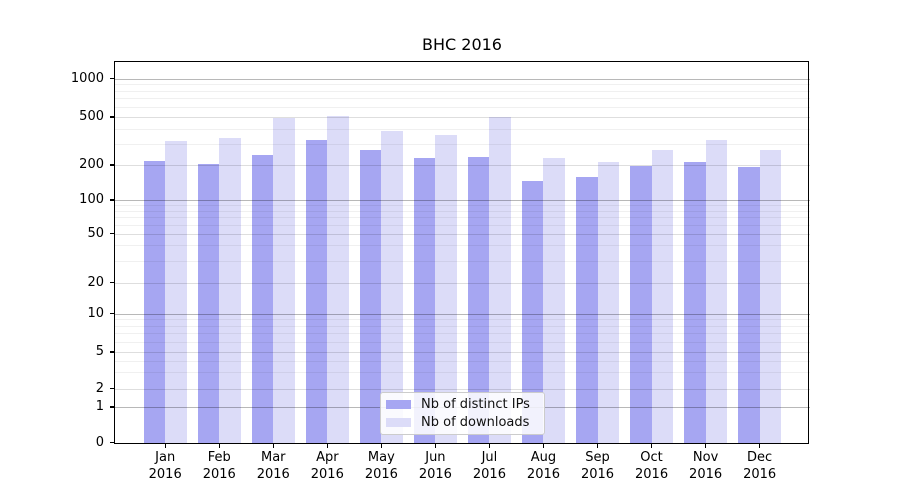 The height and width of the screenshot is (500, 900). Describe the element at coordinates (435, 466) in the screenshot. I see `x-tick-label: Jun 2016` at that location.